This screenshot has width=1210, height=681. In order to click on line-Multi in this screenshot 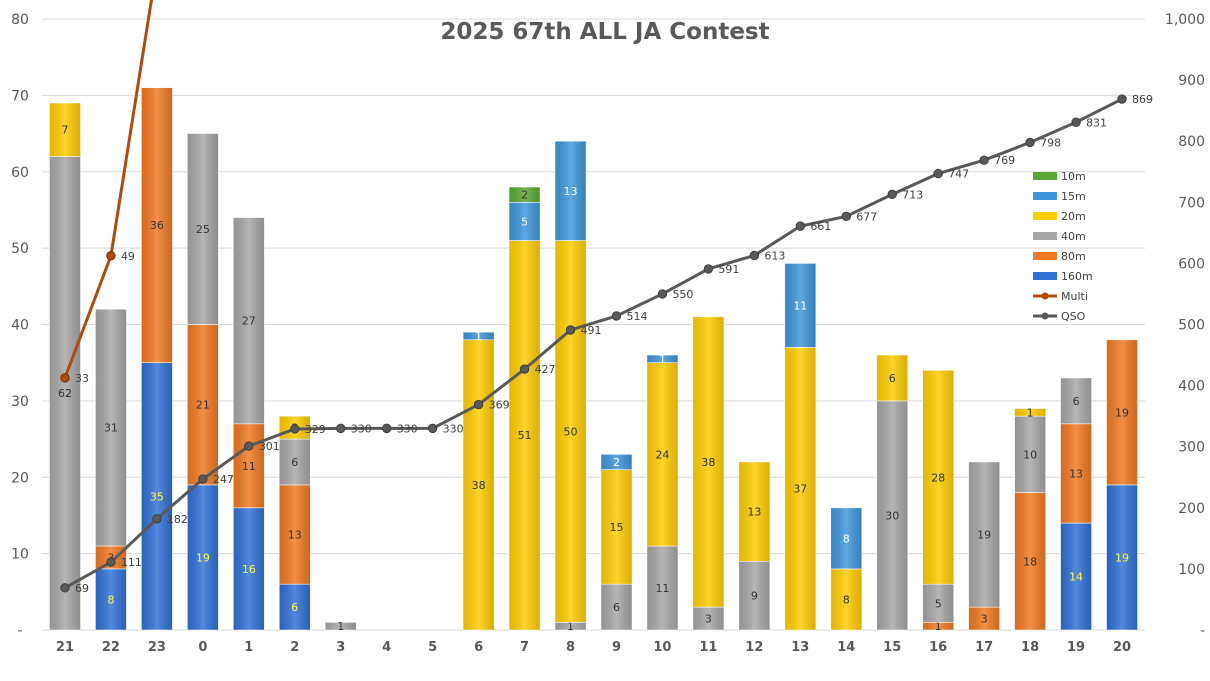, I will do `click(108, 189)`.